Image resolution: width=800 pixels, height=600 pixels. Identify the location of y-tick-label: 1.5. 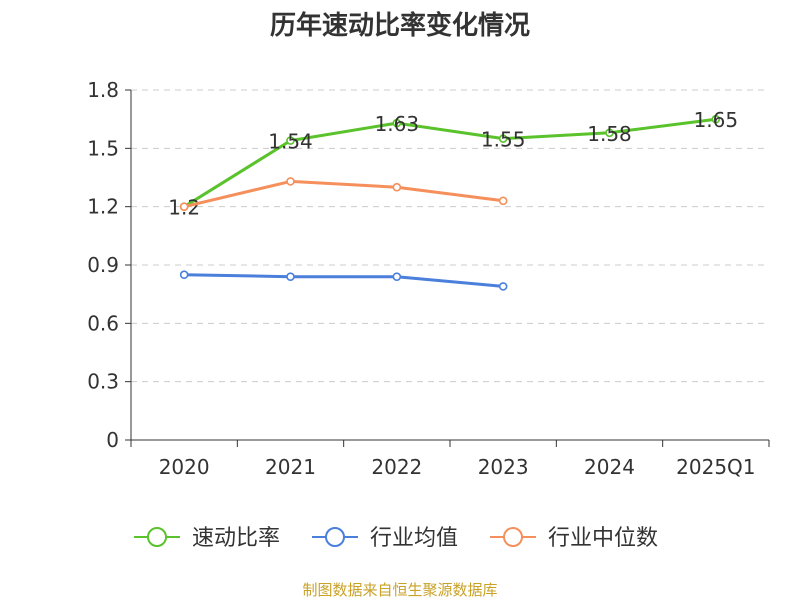
(103, 148).